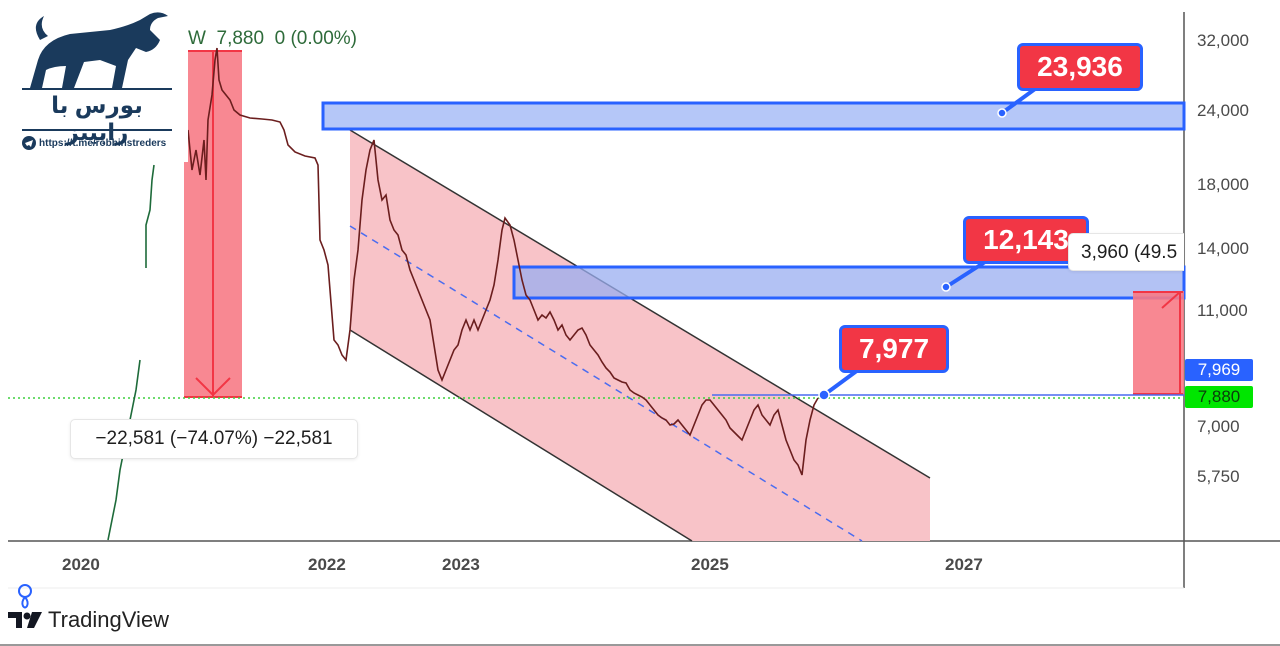 The image size is (1280, 646). Describe the element at coordinates (97, 118) in the screenshot. I see `brand-name: بورس با رابینز` at that location.